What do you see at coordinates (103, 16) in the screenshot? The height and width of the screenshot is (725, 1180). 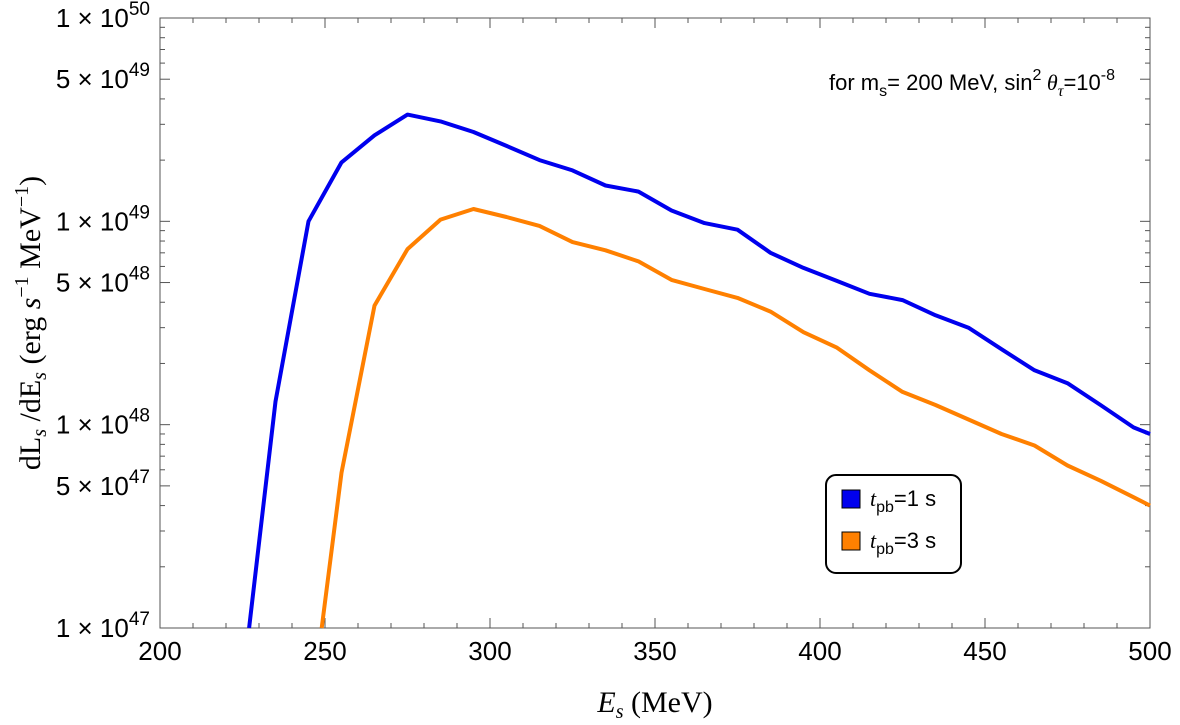 I see `y-tick-label: 1 × 1050` at bounding box center [103, 16].